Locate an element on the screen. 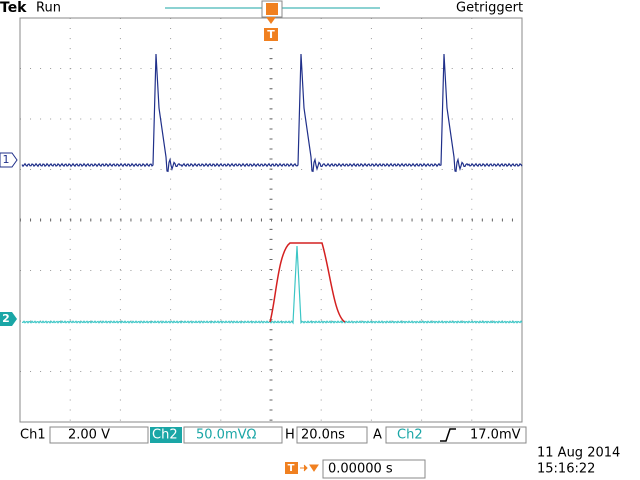  ch2-marker is located at coordinates (8, 319).